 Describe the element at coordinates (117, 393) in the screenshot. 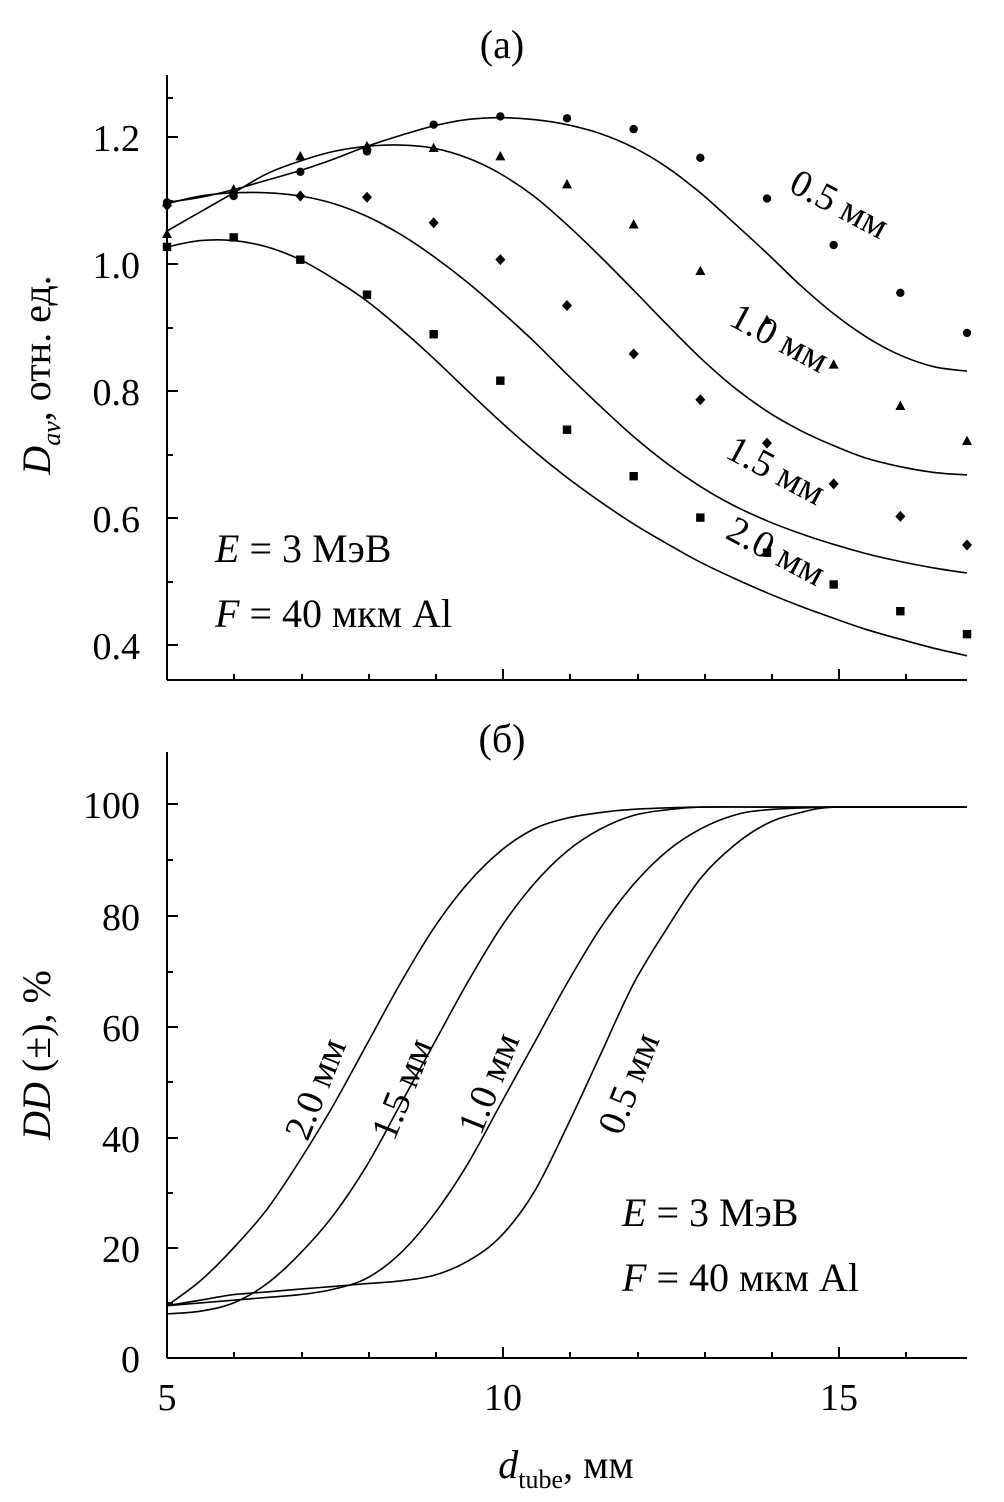

I see `panel-a-ytick-label: 0.8` at that location.